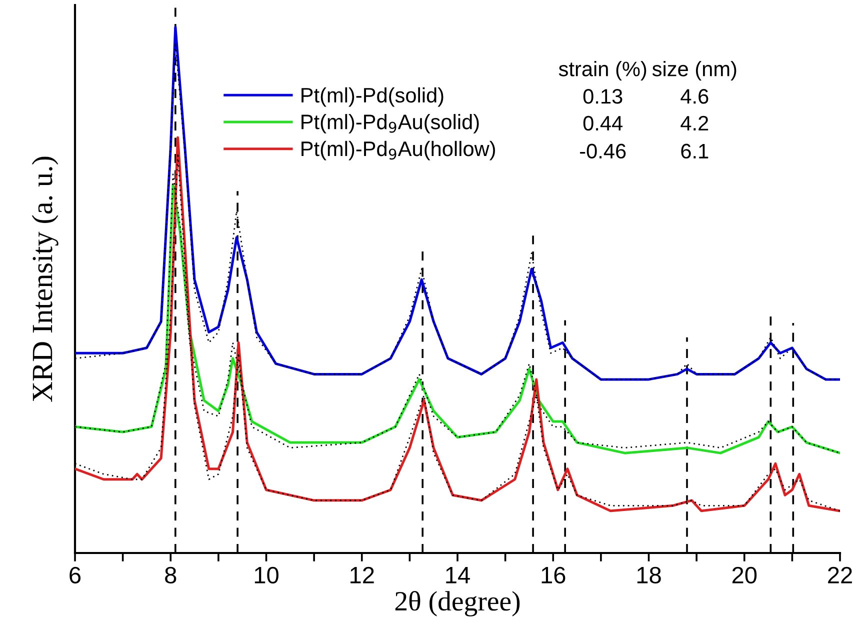 This screenshot has width=858, height=630. I want to click on y-axis-title: XRD Intensity (a. u.), so click(45, 279).